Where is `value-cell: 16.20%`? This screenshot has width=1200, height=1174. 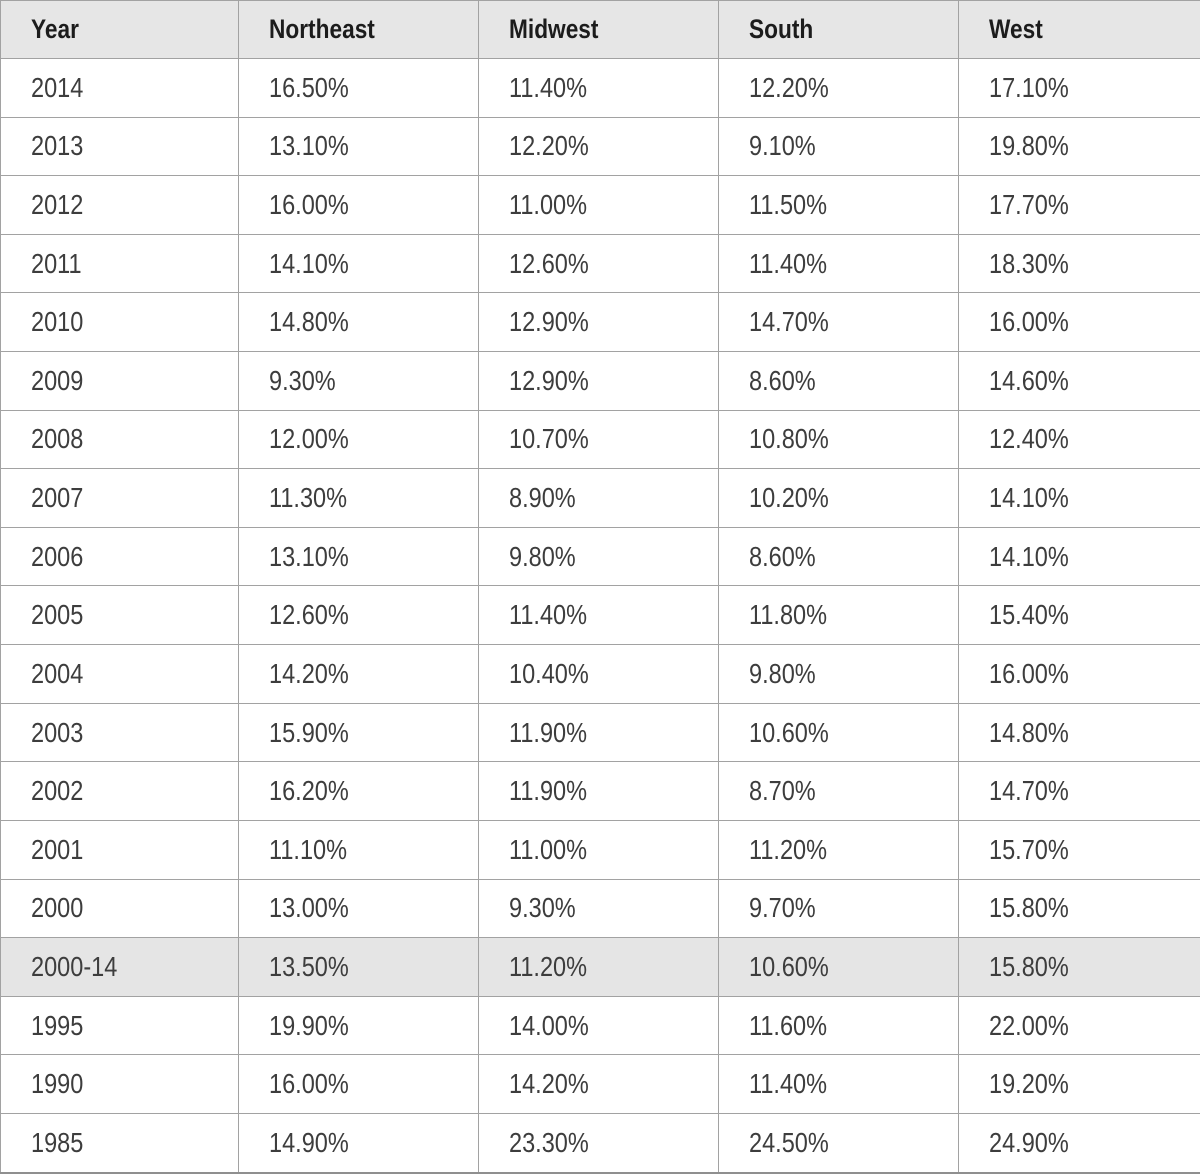
value-cell: 16.20% is located at coordinates (358, 791).